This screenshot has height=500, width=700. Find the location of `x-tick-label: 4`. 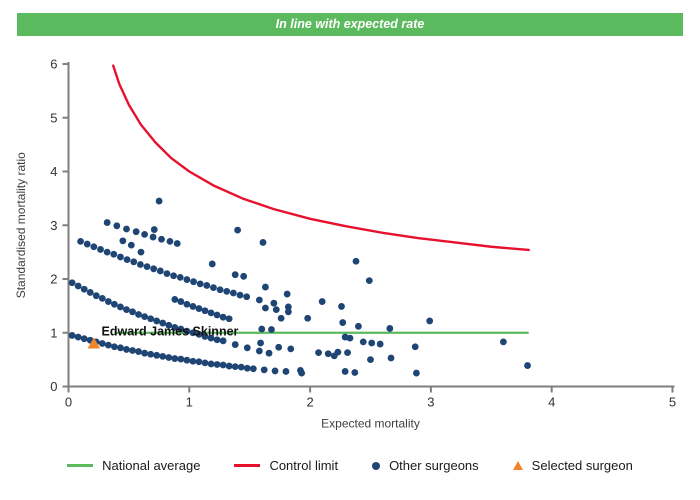

x-tick-label: 4 is located at coordinates (551, 402).